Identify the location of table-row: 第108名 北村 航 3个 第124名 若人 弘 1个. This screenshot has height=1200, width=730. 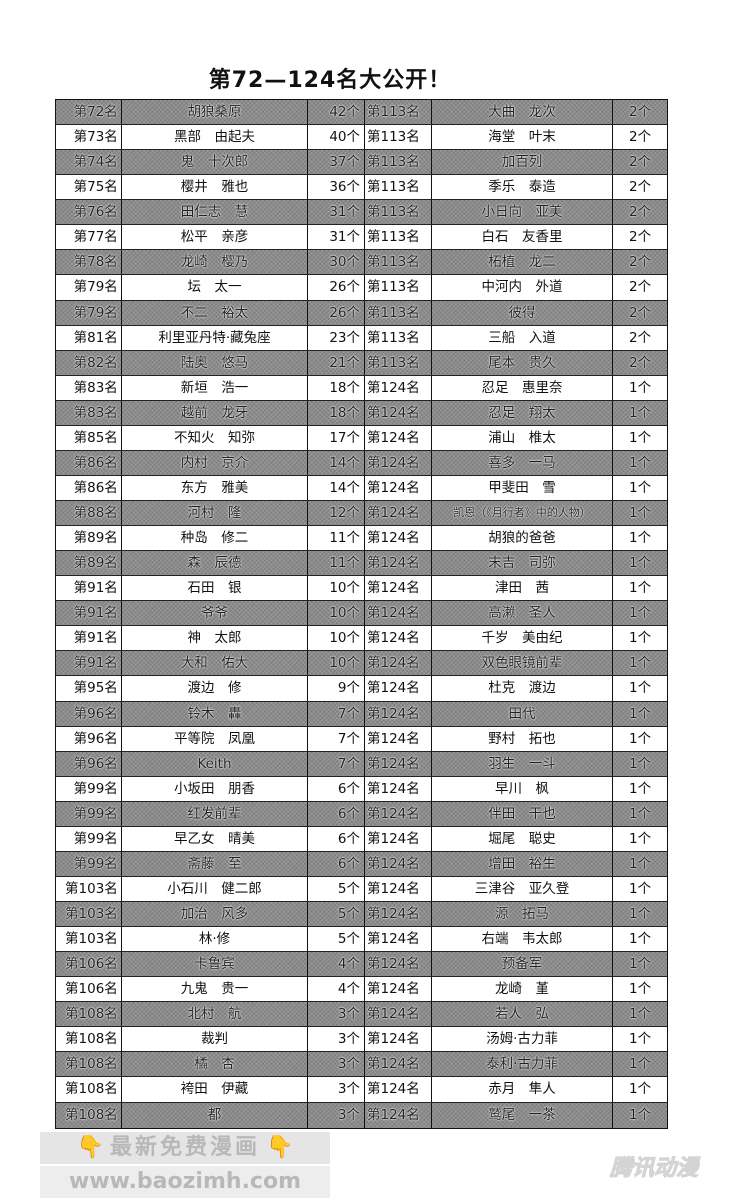
(361, 1015).